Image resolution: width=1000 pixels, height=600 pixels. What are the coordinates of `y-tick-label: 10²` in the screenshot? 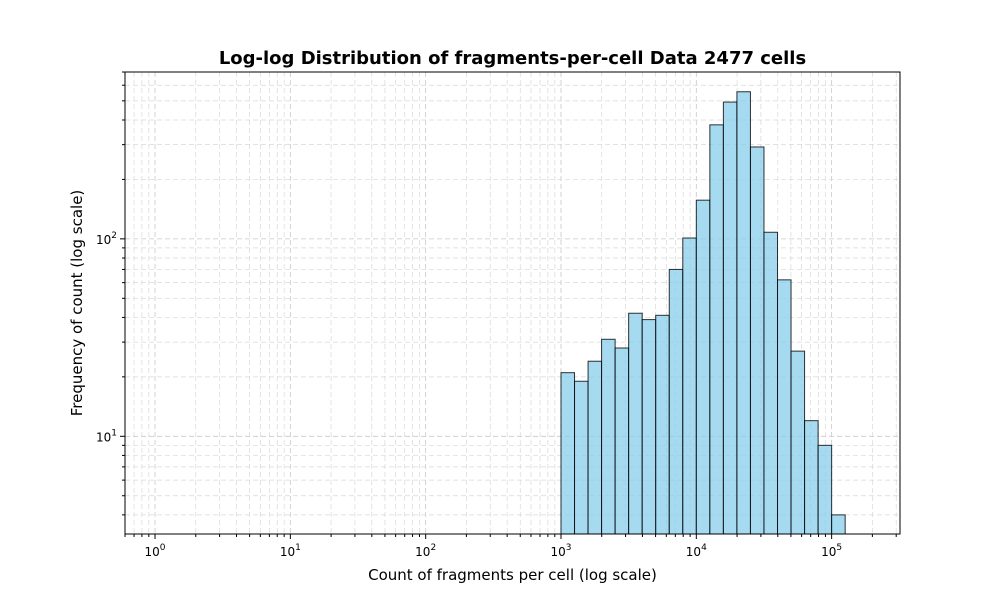 It's located at (106, 239).